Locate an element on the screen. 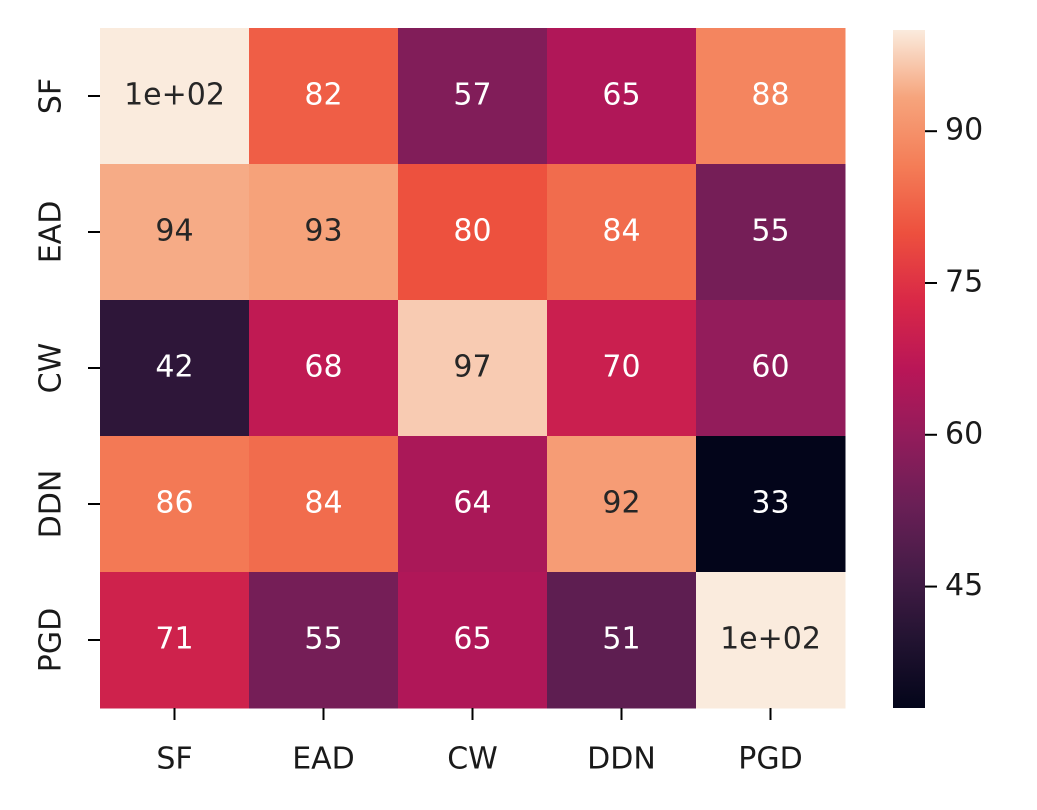  x-tick-label: PGD is located at coordinates (770, 759).